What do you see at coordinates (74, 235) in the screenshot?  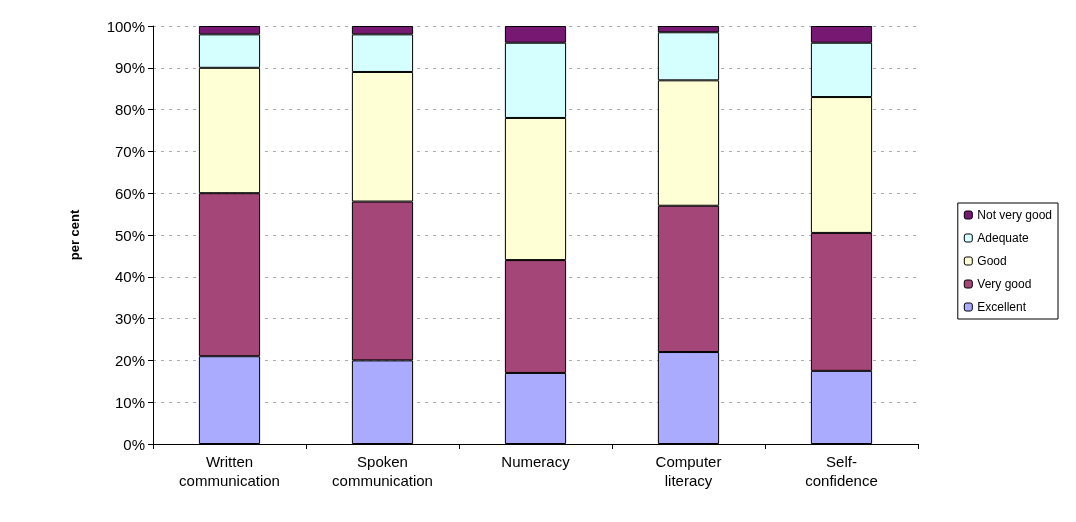 I see `y-axis-title: per cent` at bounding box center [74, 235].